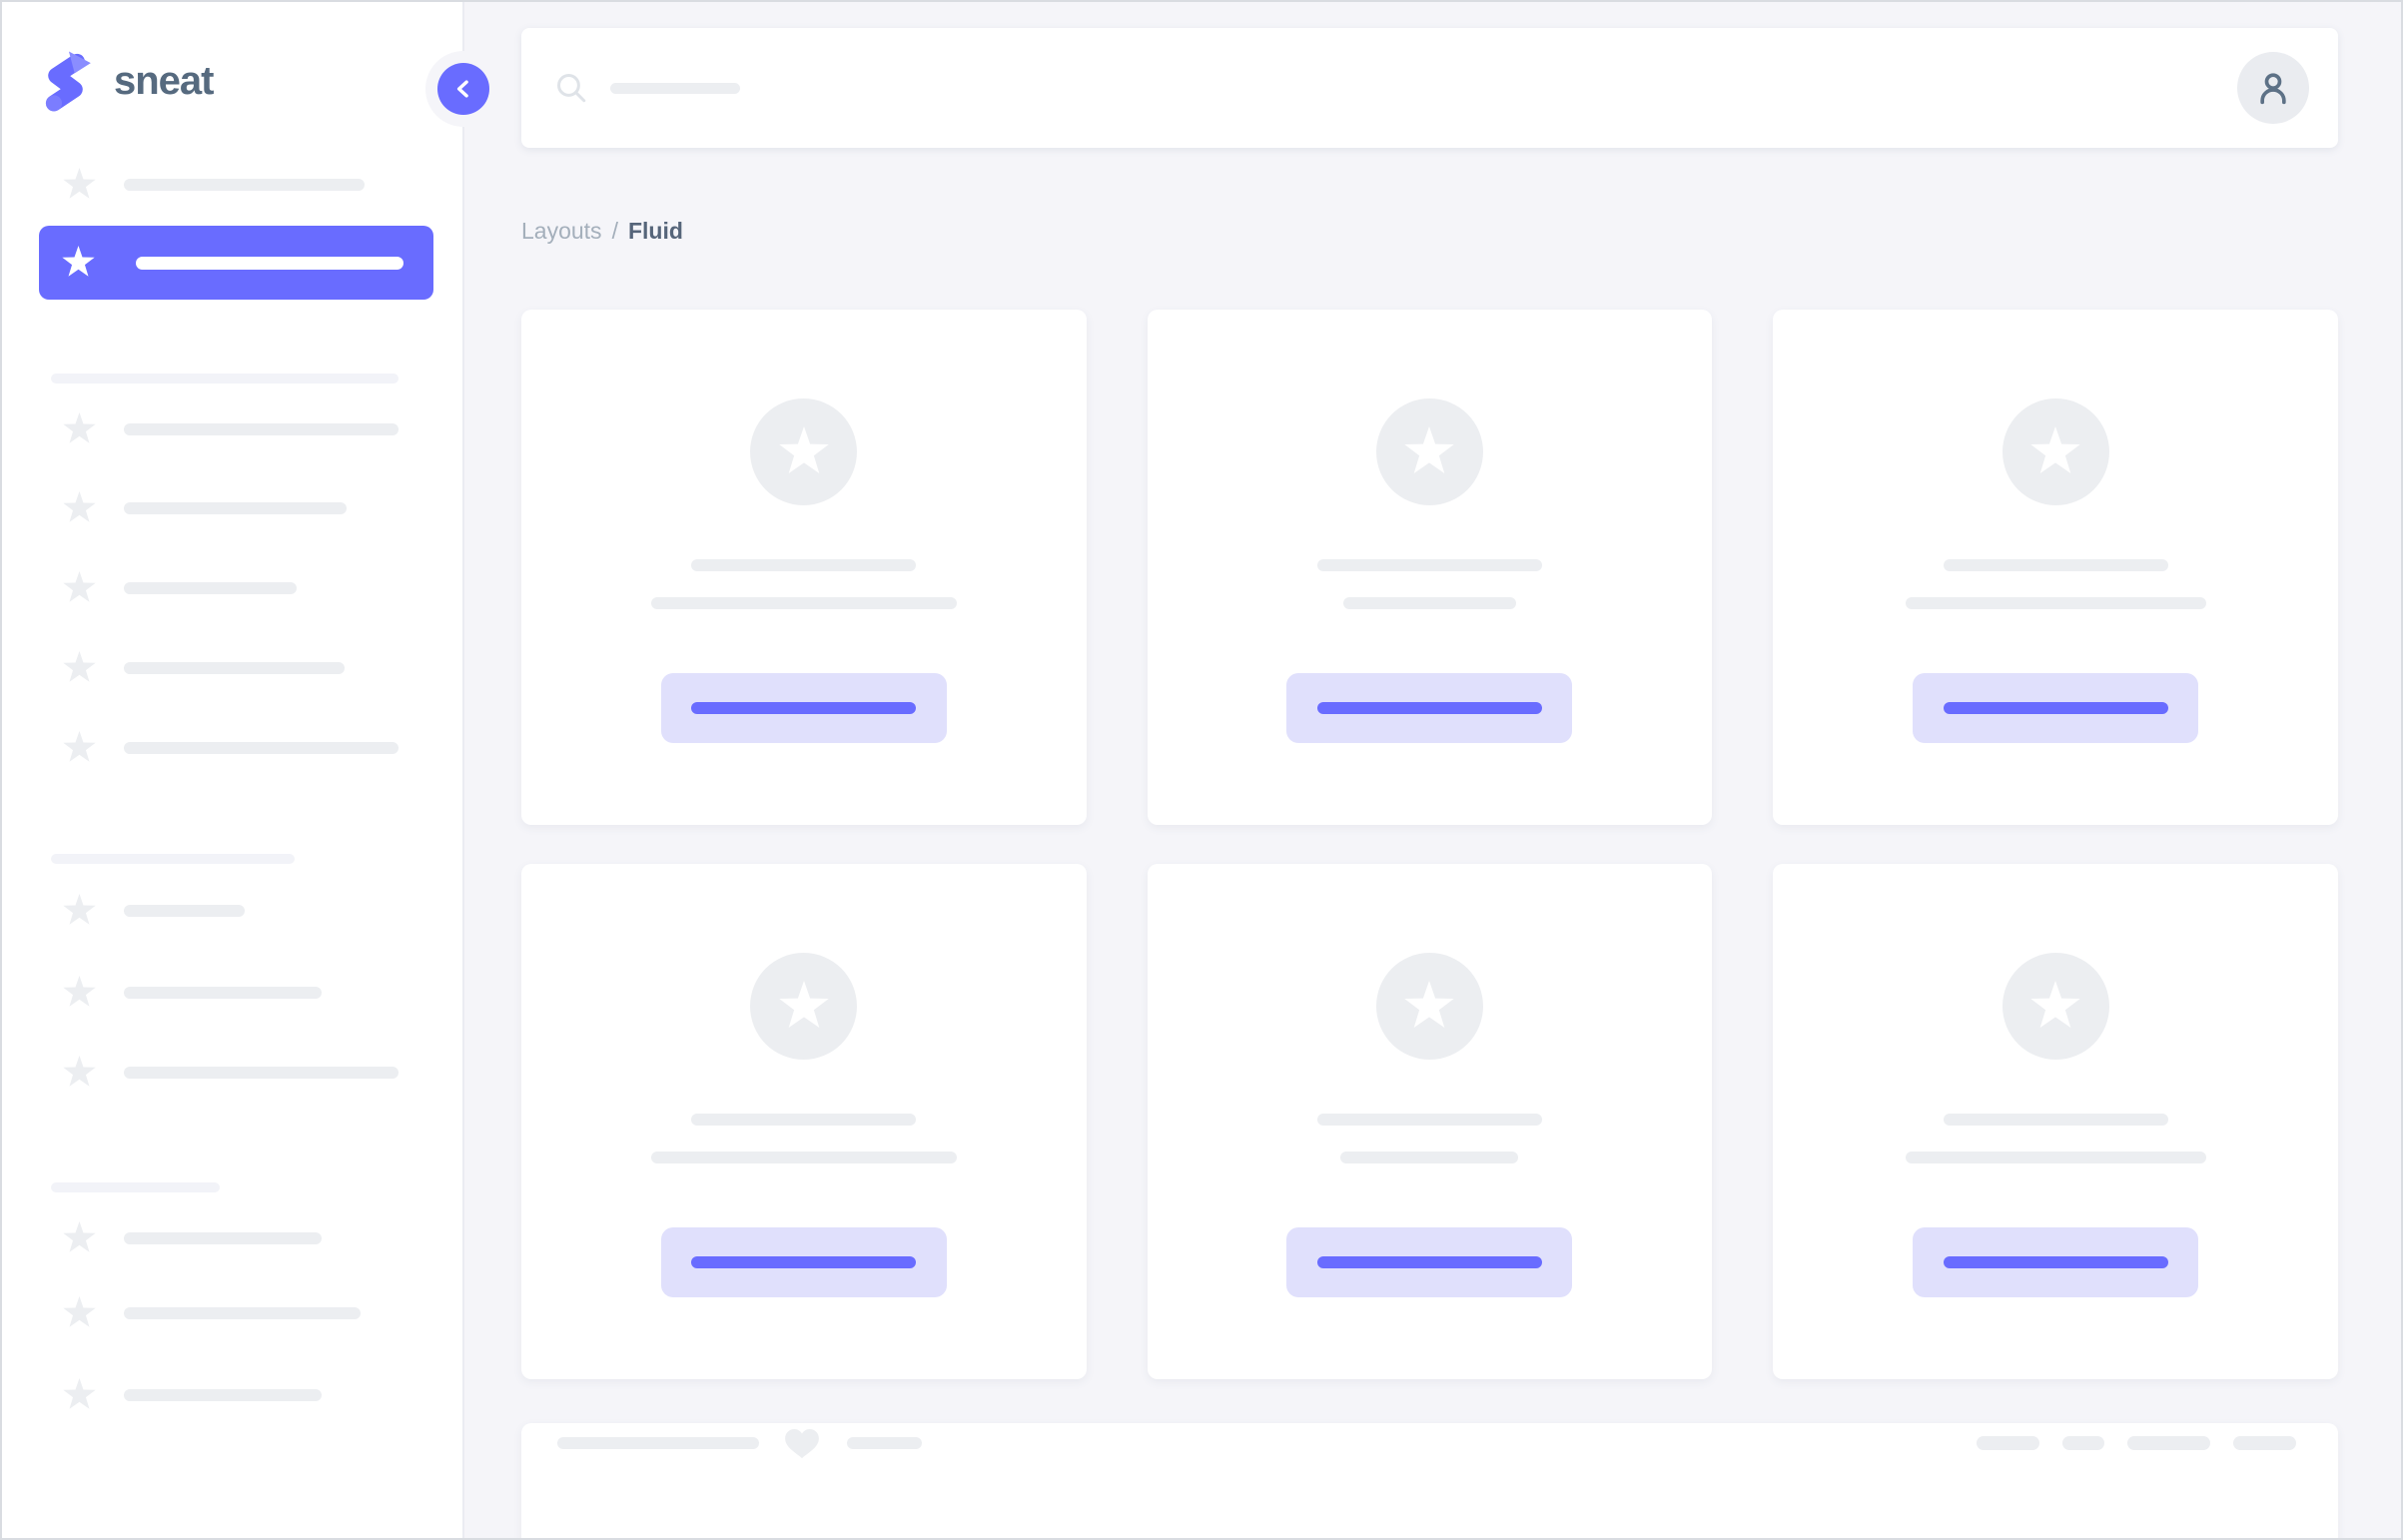 The image size is (2403, 1540). What do you see at coordinates (126, 82) in the screenshot?
I see `brand: sneat` at bounding box center [126, 82].